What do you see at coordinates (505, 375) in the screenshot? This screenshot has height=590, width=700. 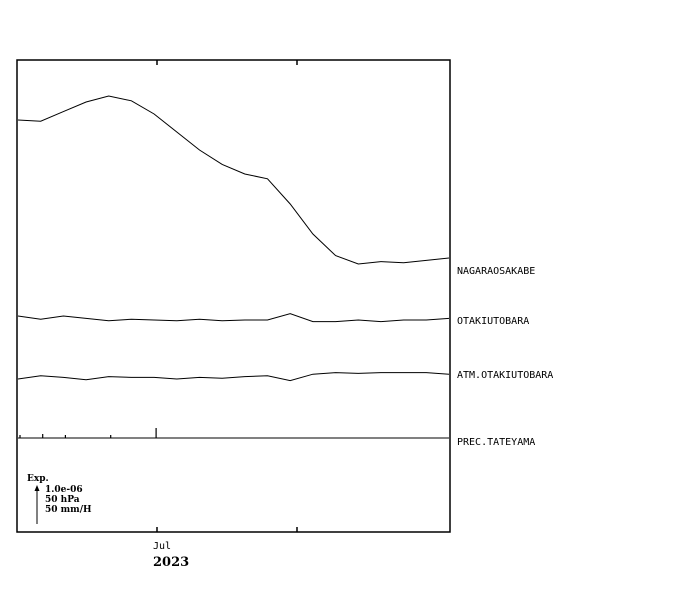 I see `series-label-atm-otakiutobara: ATM.OTAKIUTOBARA` at bounding box center [505, 375].